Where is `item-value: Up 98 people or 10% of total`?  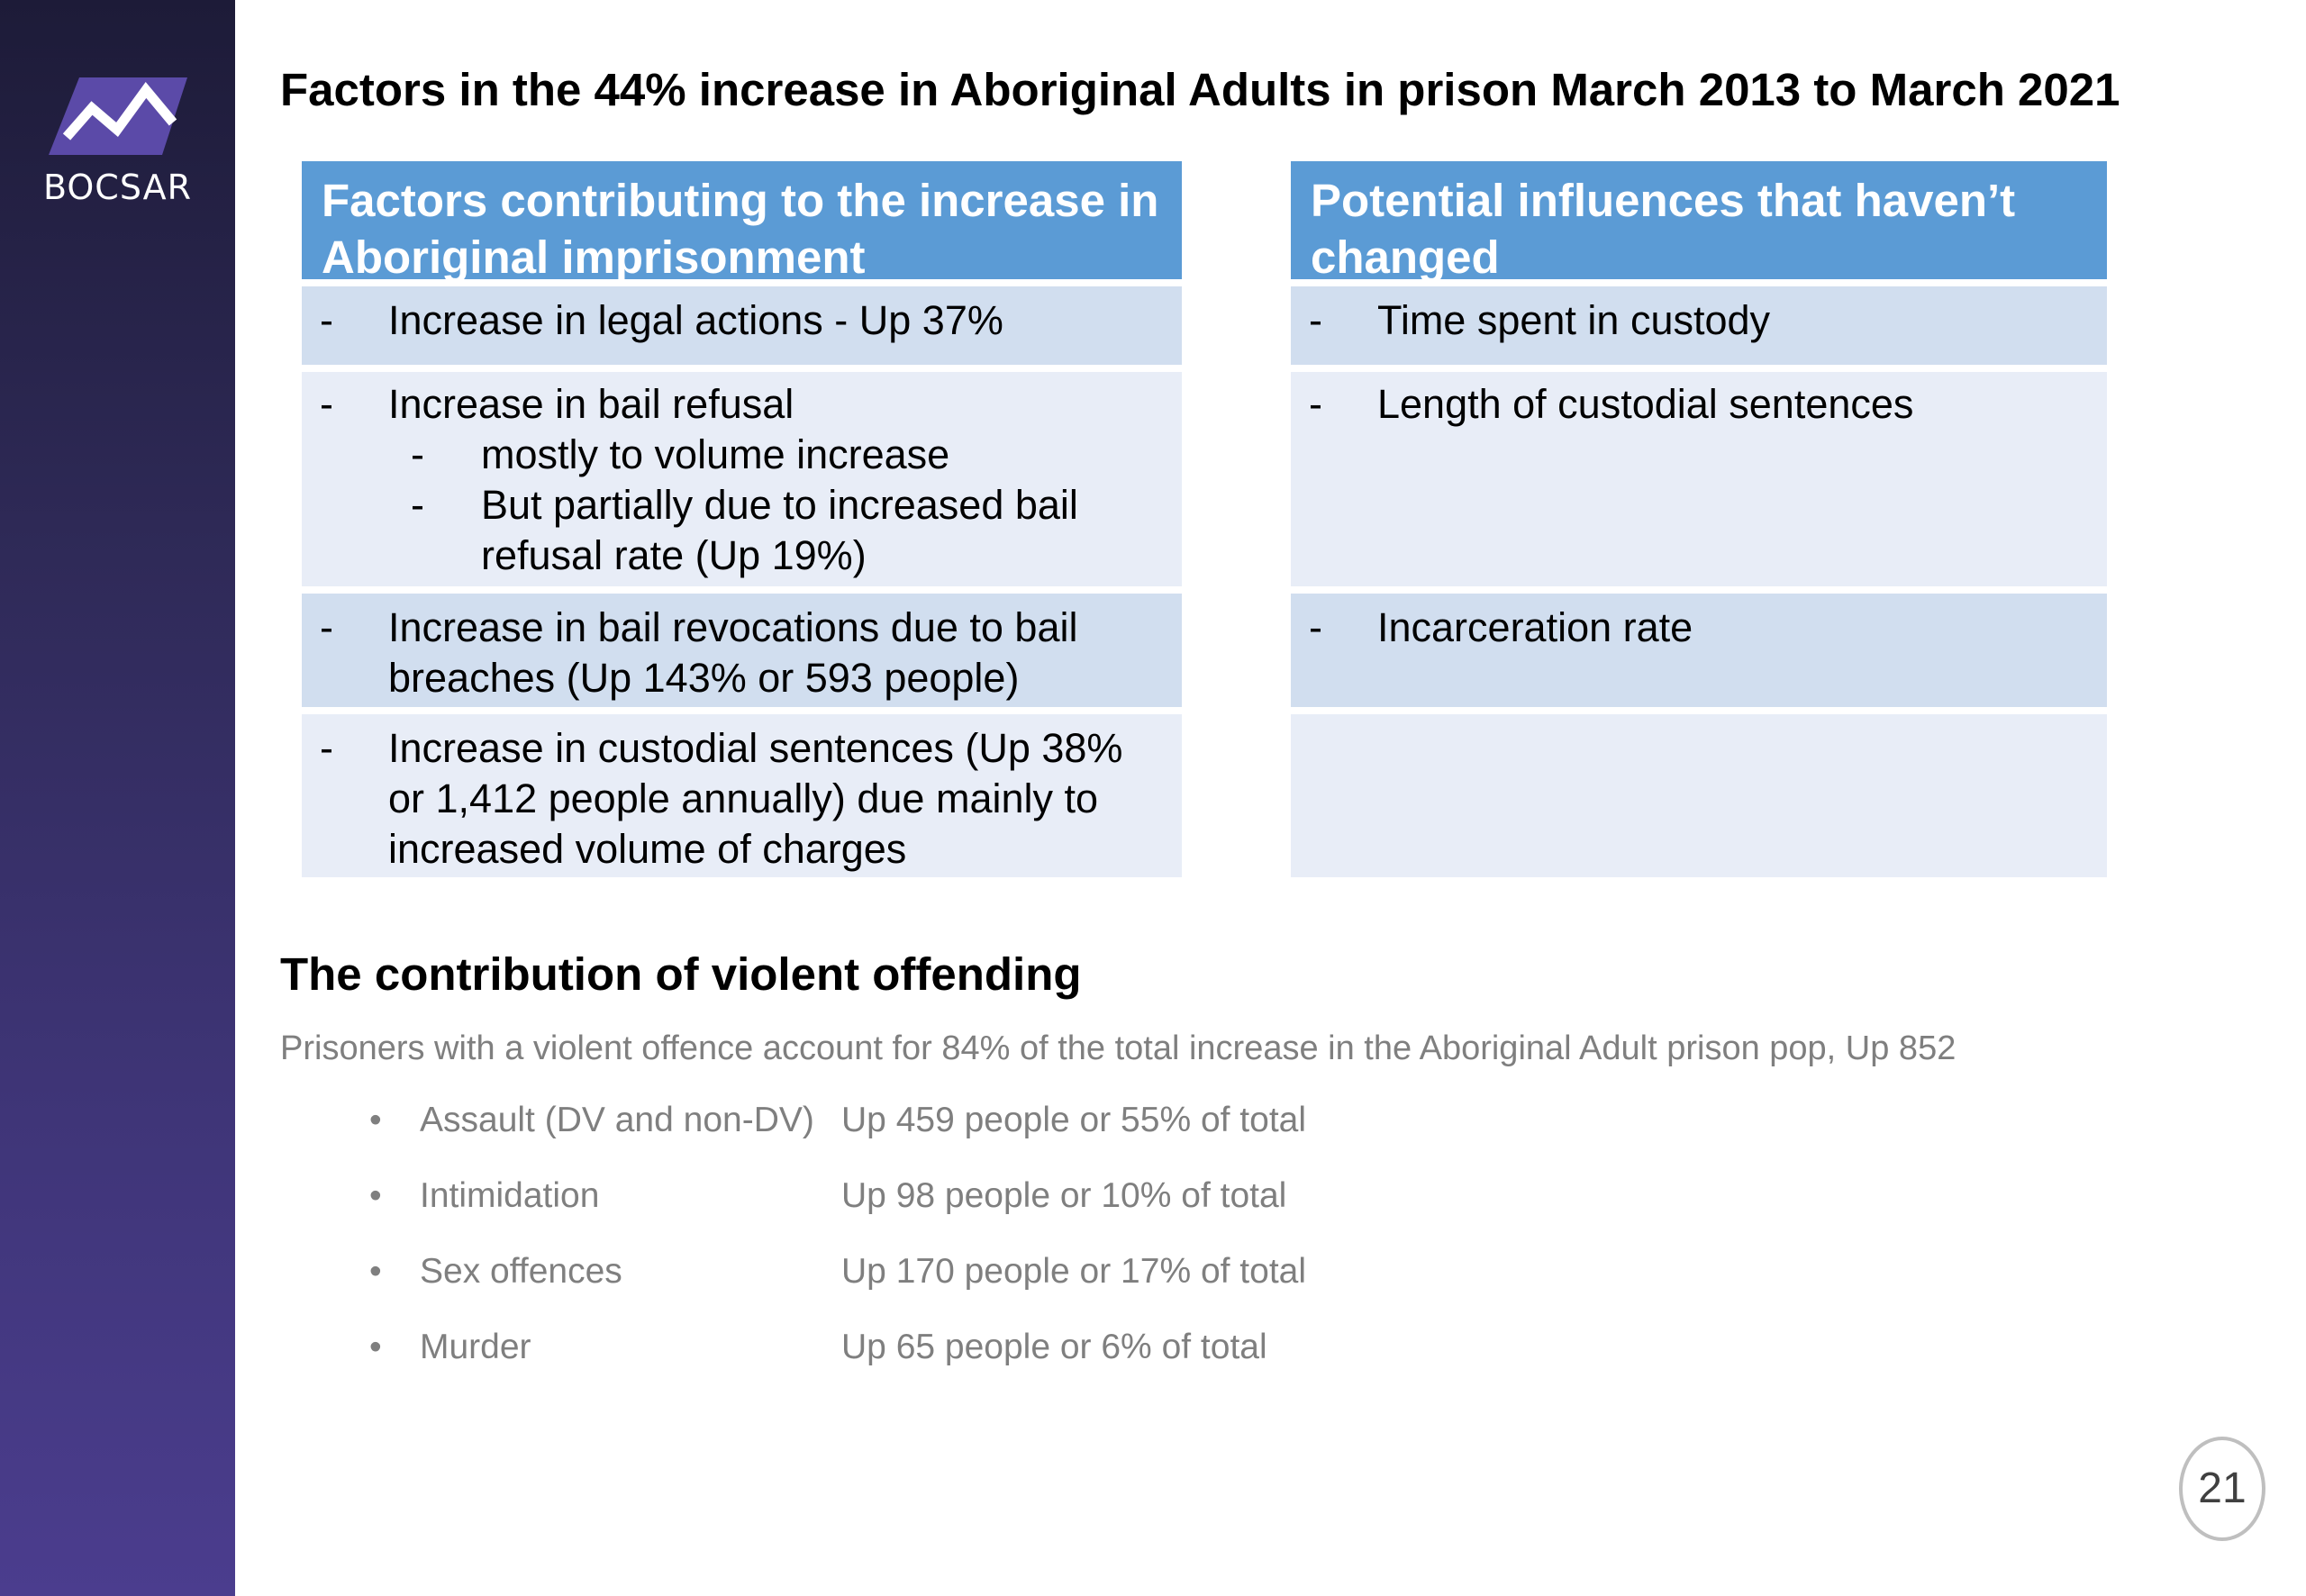
item-value: Up 98 people or 10% of total is located at coordinates (1064, 1195).